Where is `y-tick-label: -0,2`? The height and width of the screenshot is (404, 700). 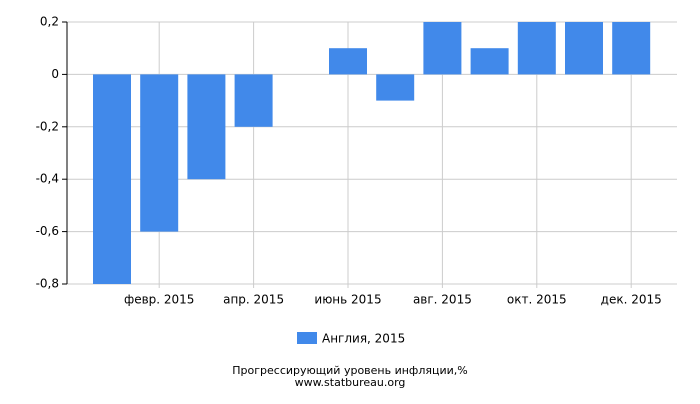
y-tick-label: -0,2 is located at coordinates (47, 126).